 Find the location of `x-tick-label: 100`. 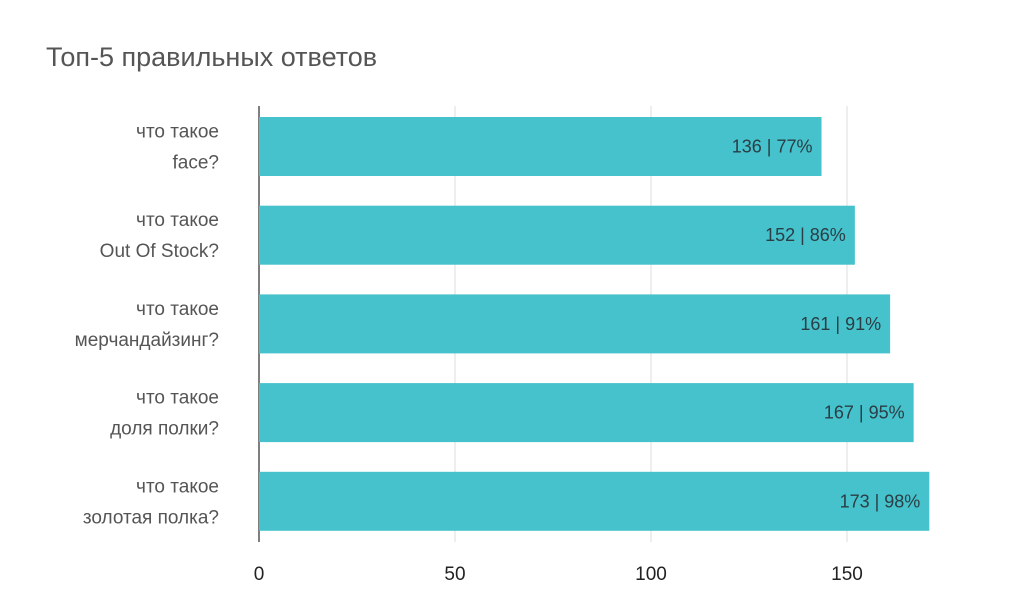

x-tick-label: 100 is located at coordinates (651, 574).